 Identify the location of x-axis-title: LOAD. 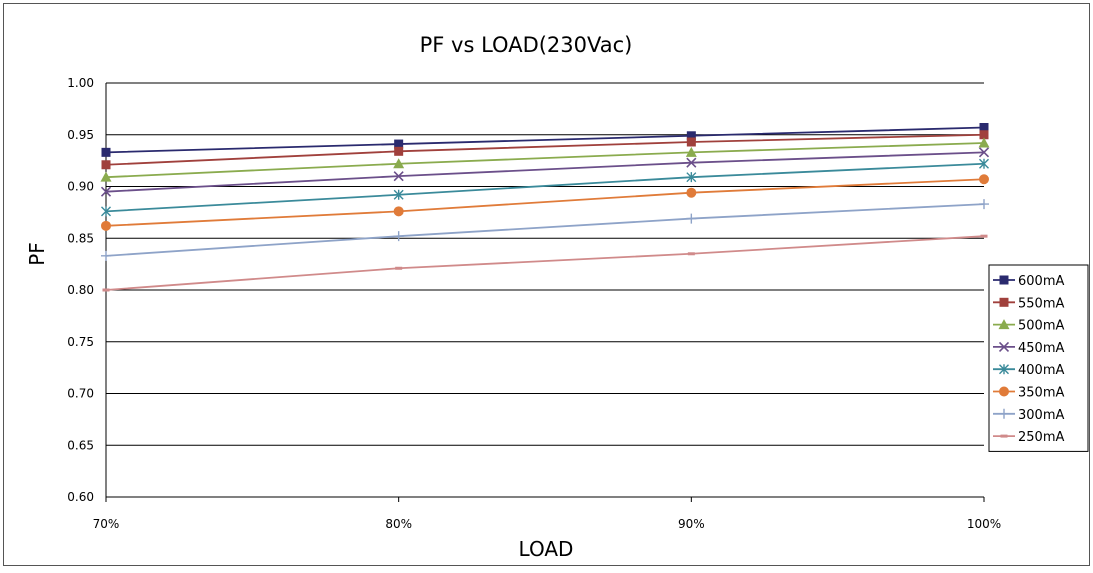
(546, 549).